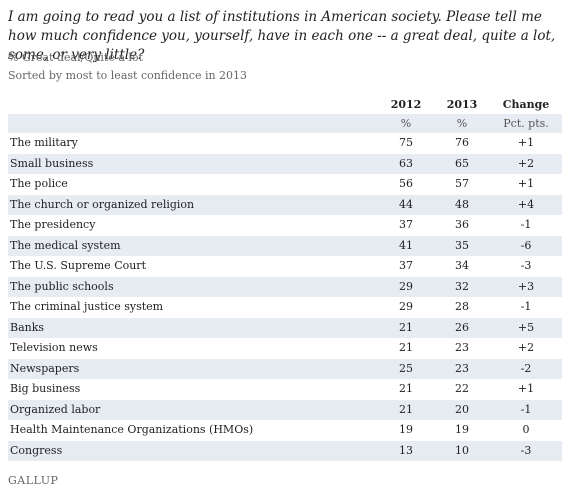 The image size is (570, 494). Describe the element at coordinates (33, 480) in the screenshot. I see `gallup-logo: GALLUP` at that location.